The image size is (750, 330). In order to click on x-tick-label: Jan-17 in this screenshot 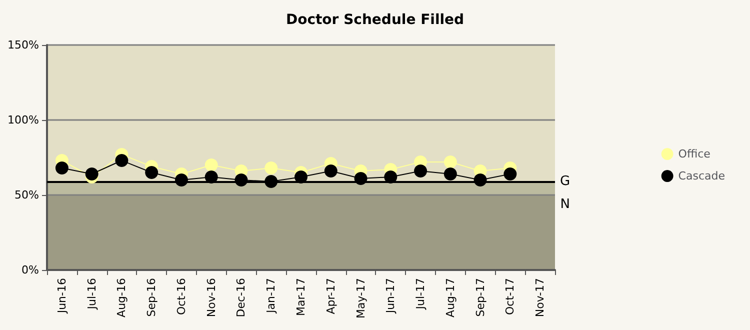, I will do `click(271, 296)`.